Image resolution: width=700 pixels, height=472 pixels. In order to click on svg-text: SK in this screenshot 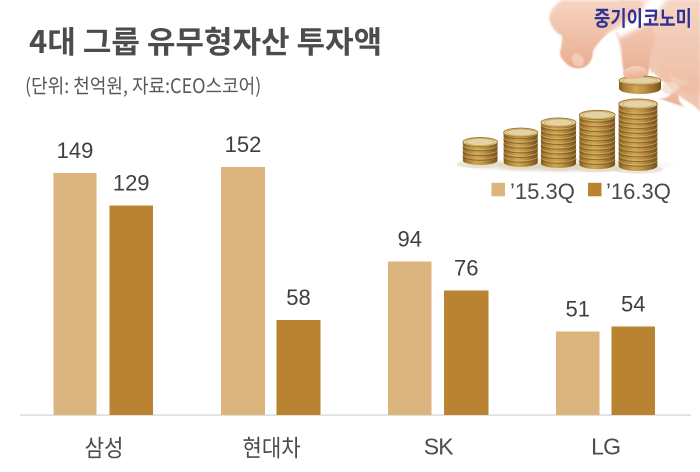, I will do `click(439, 446)`.